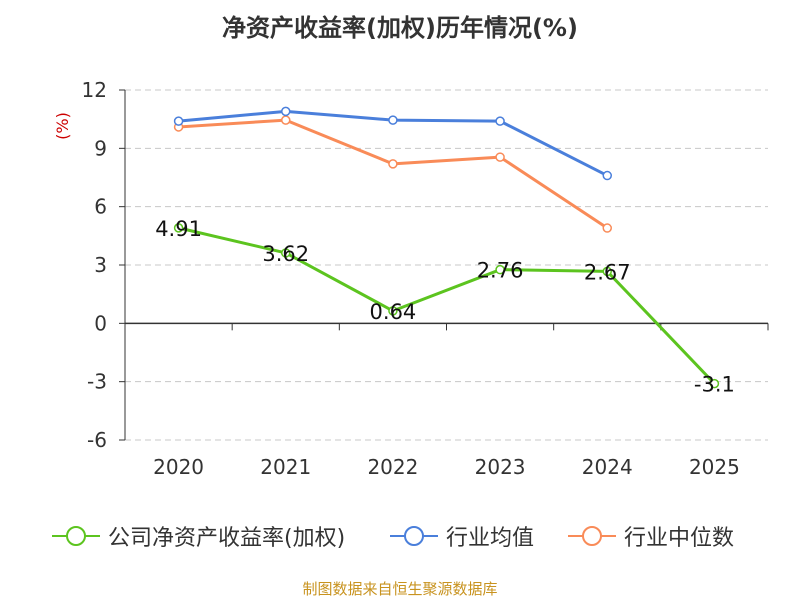 This screenshot has height=600, width=800. I want to click on data-label: 4.91, so click(178, 229).